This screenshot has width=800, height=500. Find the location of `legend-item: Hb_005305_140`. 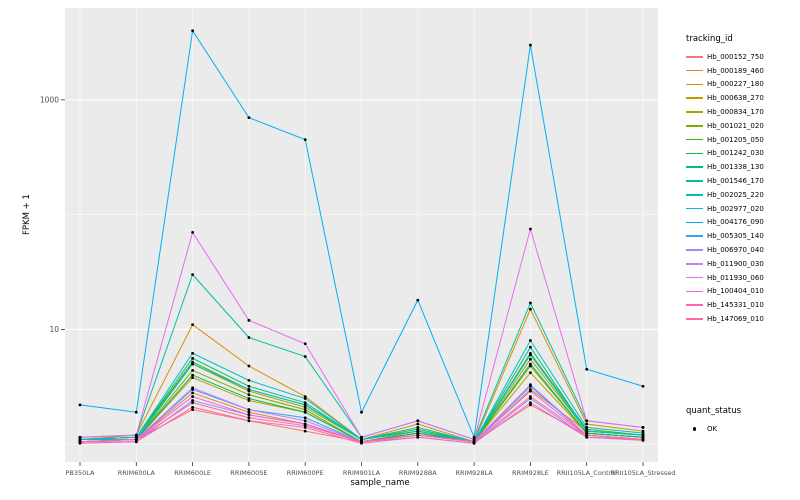

legend-item: Hb_005305_140 is located at coordinates (742, 236).